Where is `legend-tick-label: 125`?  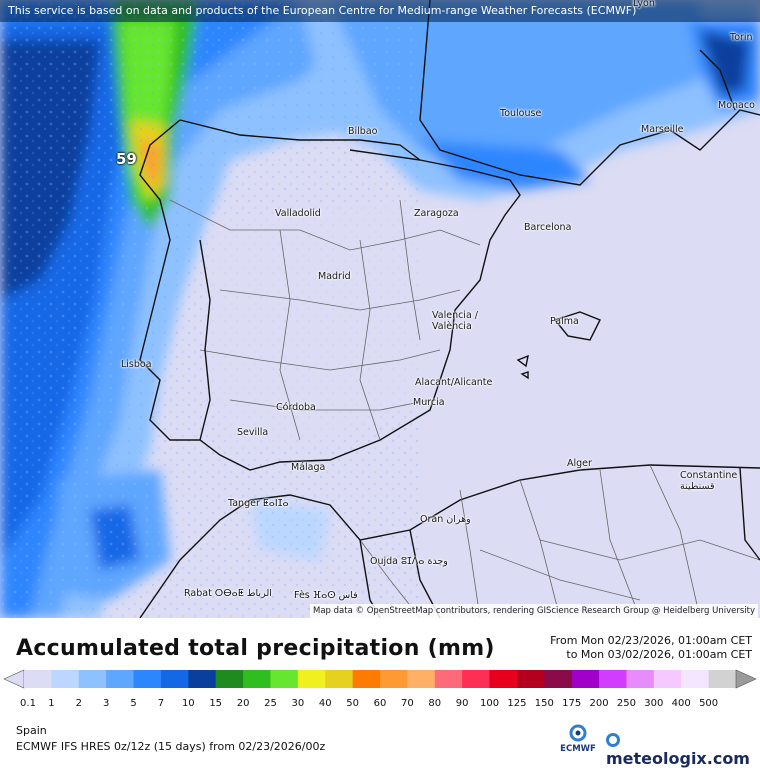 legend-tick-label: 125 is located at coordinates (516, 703).